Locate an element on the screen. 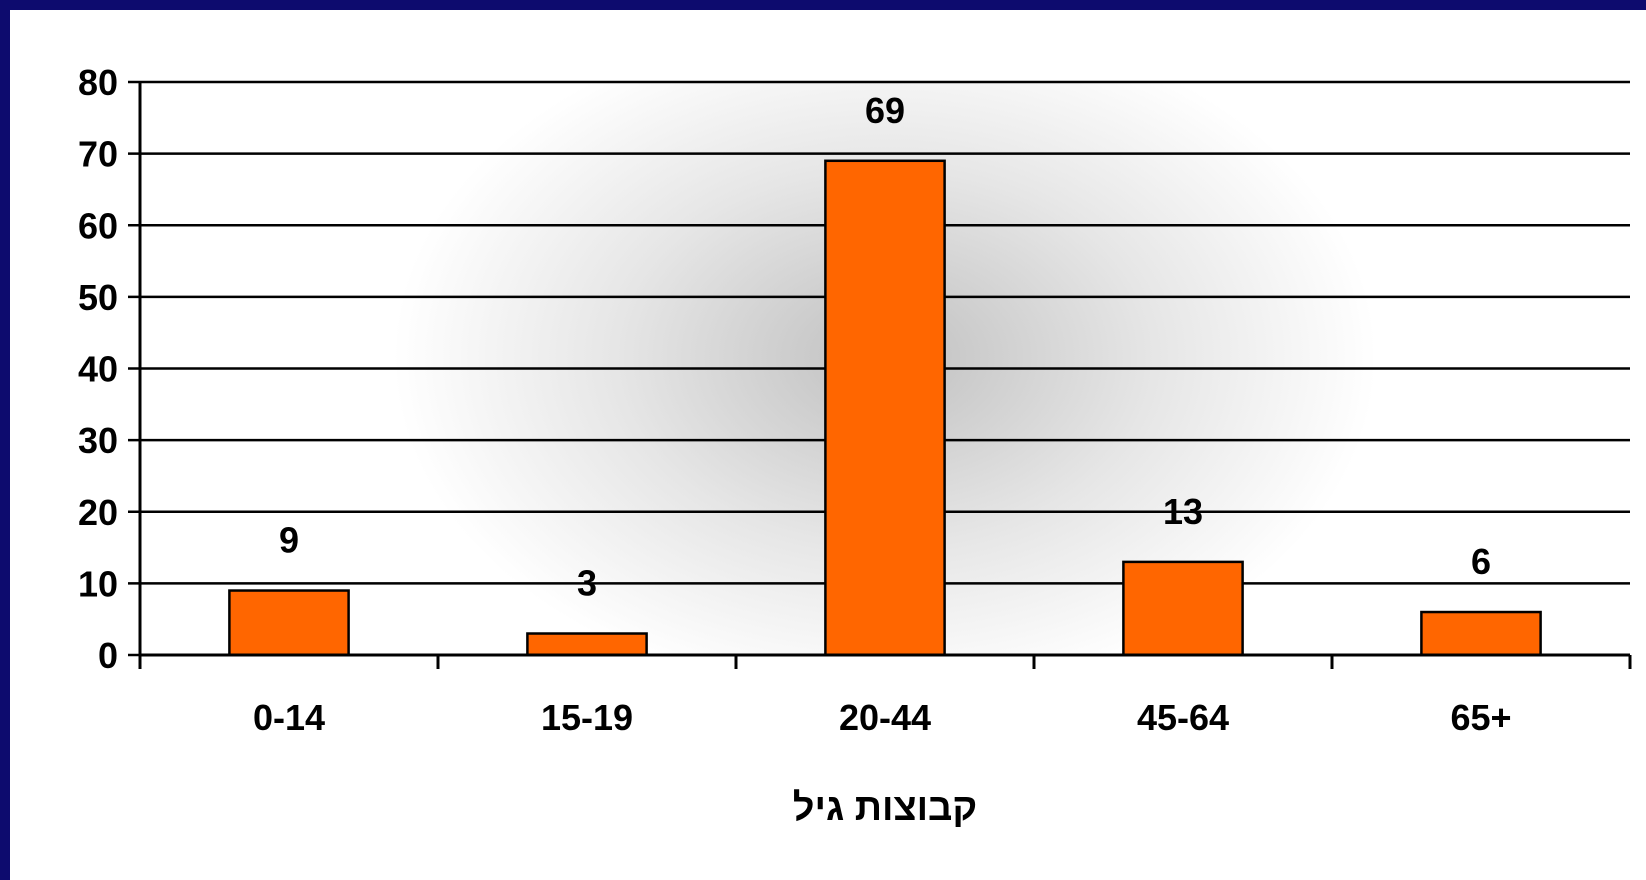 The width and height of the screenshot is (1646, 880). y-tick-label: 70 is located at coordinates (98, 154).